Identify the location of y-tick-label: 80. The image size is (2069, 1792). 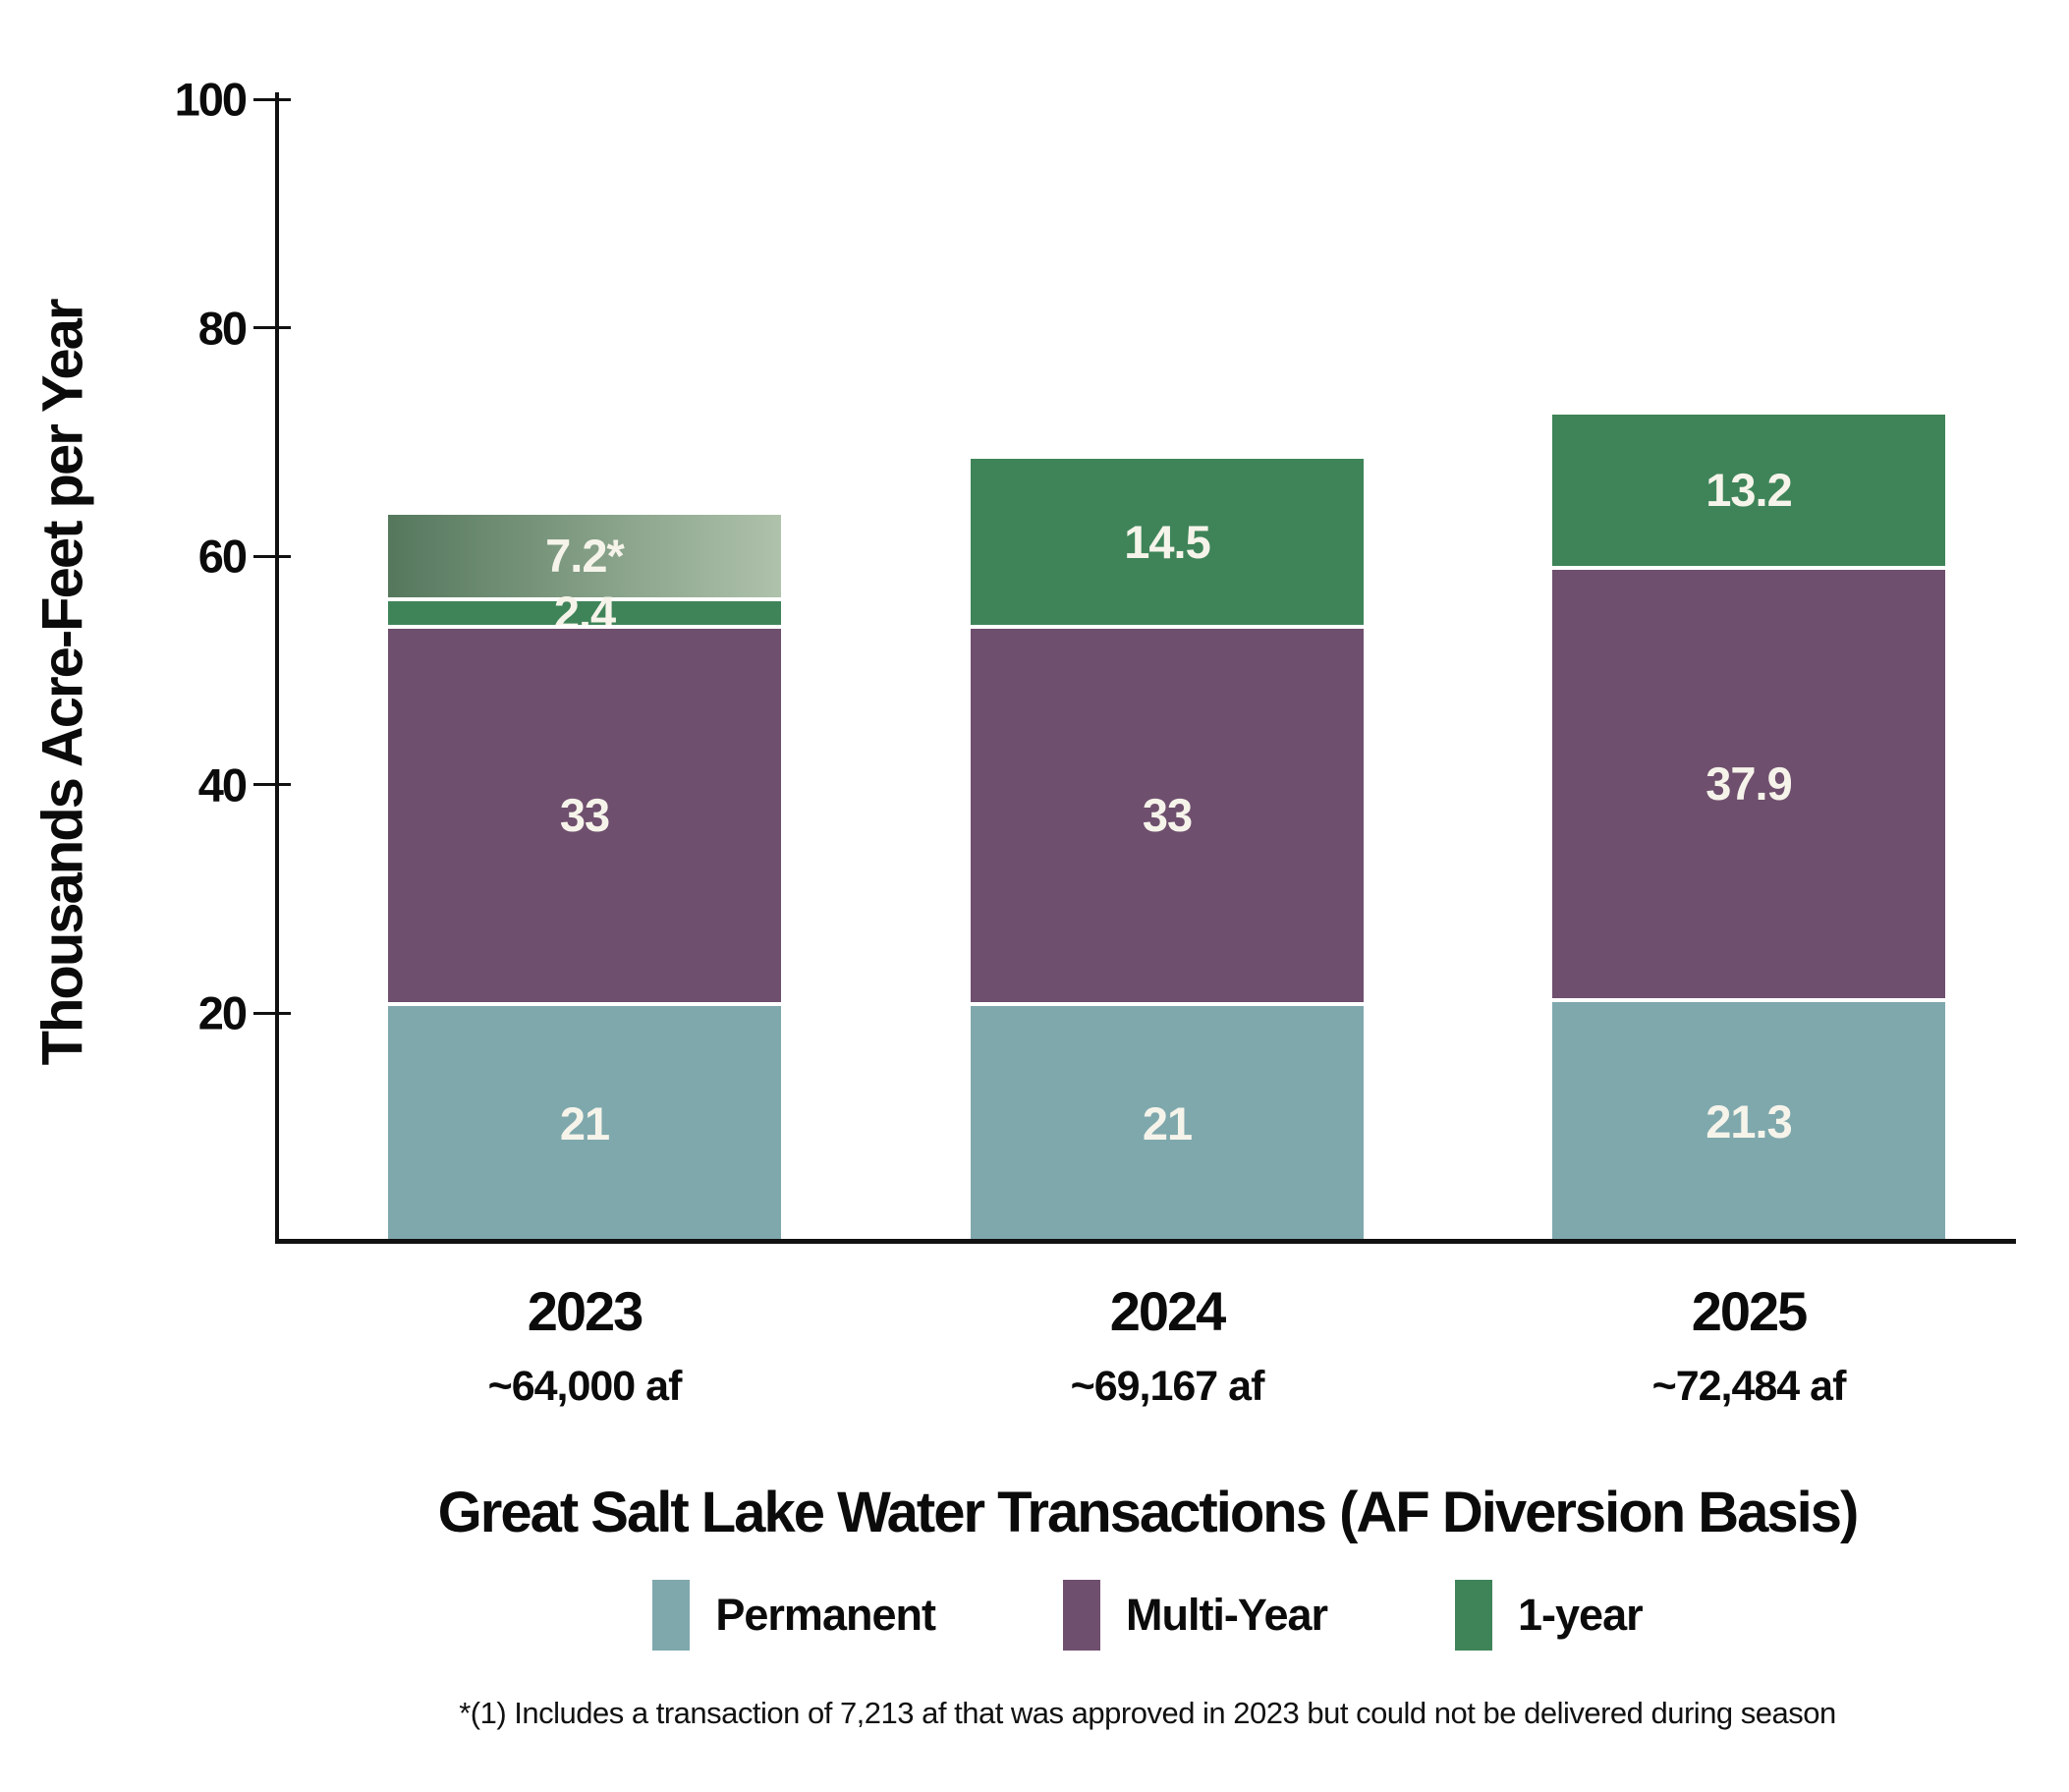
(222, 328).